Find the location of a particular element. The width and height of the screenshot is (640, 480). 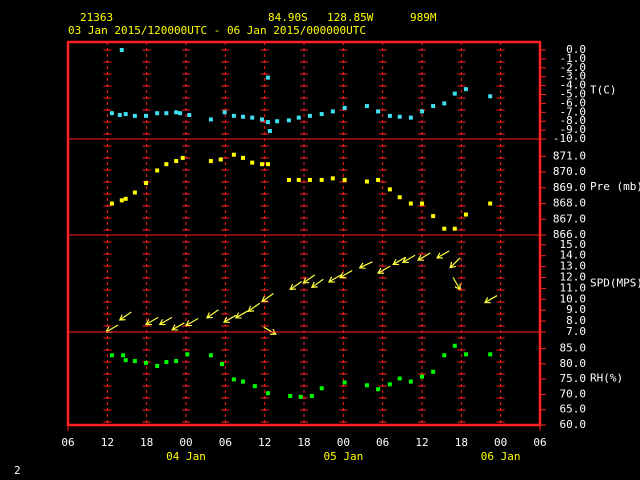

x-tick-label: 00 is located at coordinates (185, 442).